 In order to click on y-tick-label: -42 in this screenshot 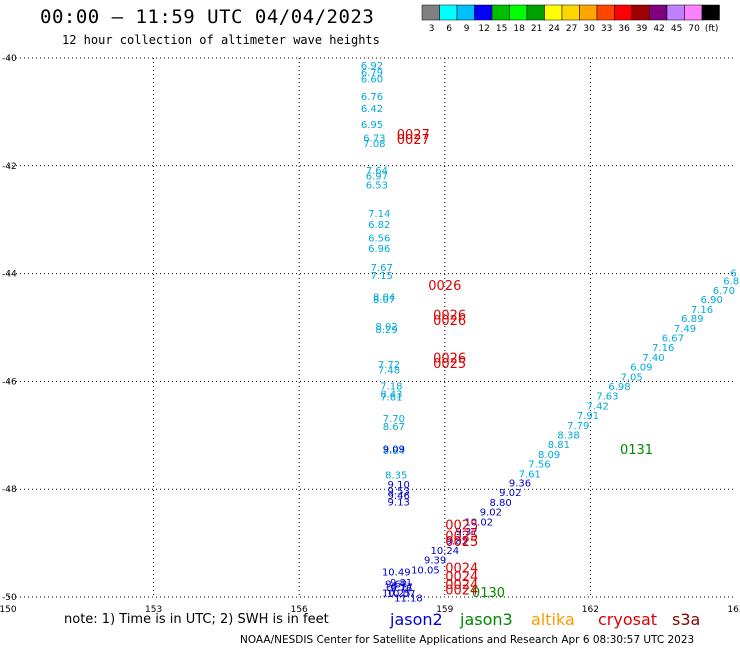, I will do `click(9, 167)`.